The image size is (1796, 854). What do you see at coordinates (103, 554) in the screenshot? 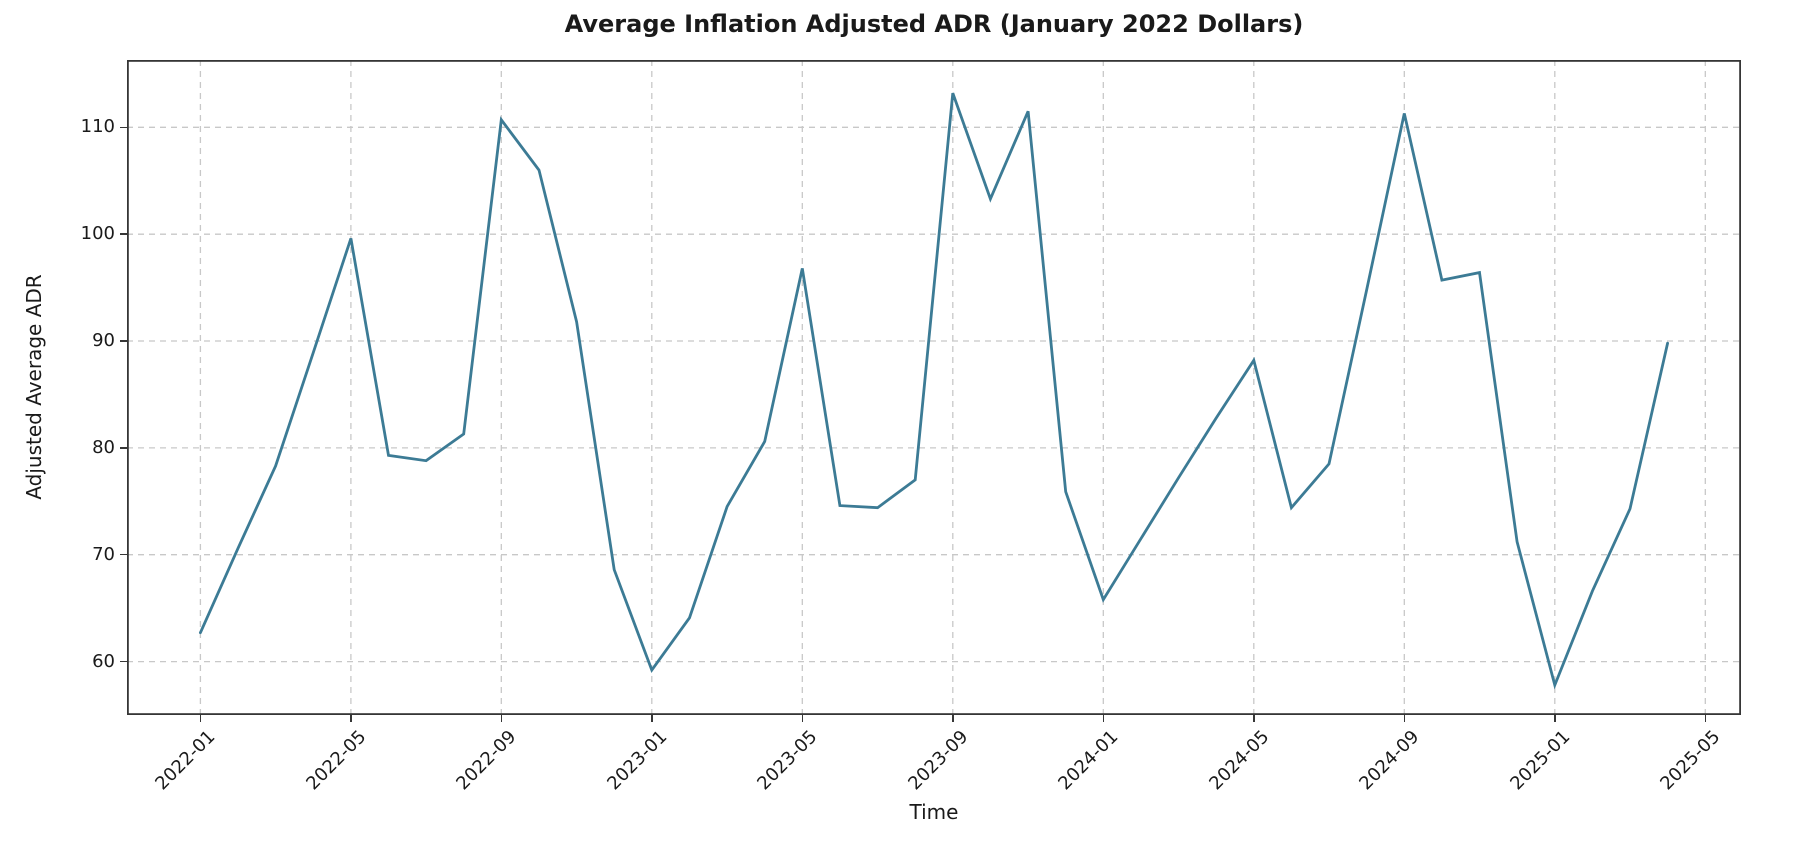
I see `y-tick-label: 70` at bounding box center [103, 554].